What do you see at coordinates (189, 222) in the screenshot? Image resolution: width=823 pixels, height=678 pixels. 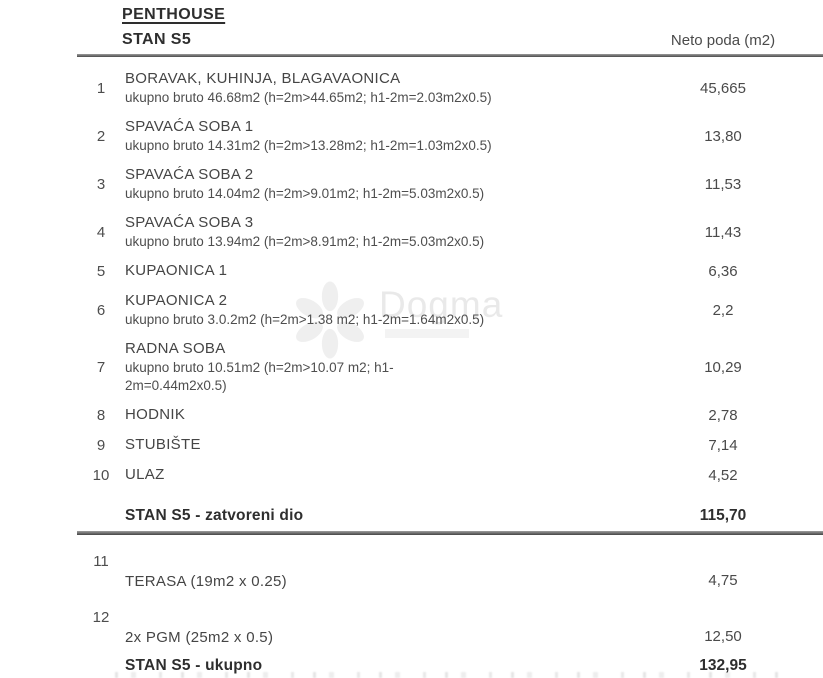 I see `room-name: SPAVAĆA SOBA 3` at bounding box center [189, 222].